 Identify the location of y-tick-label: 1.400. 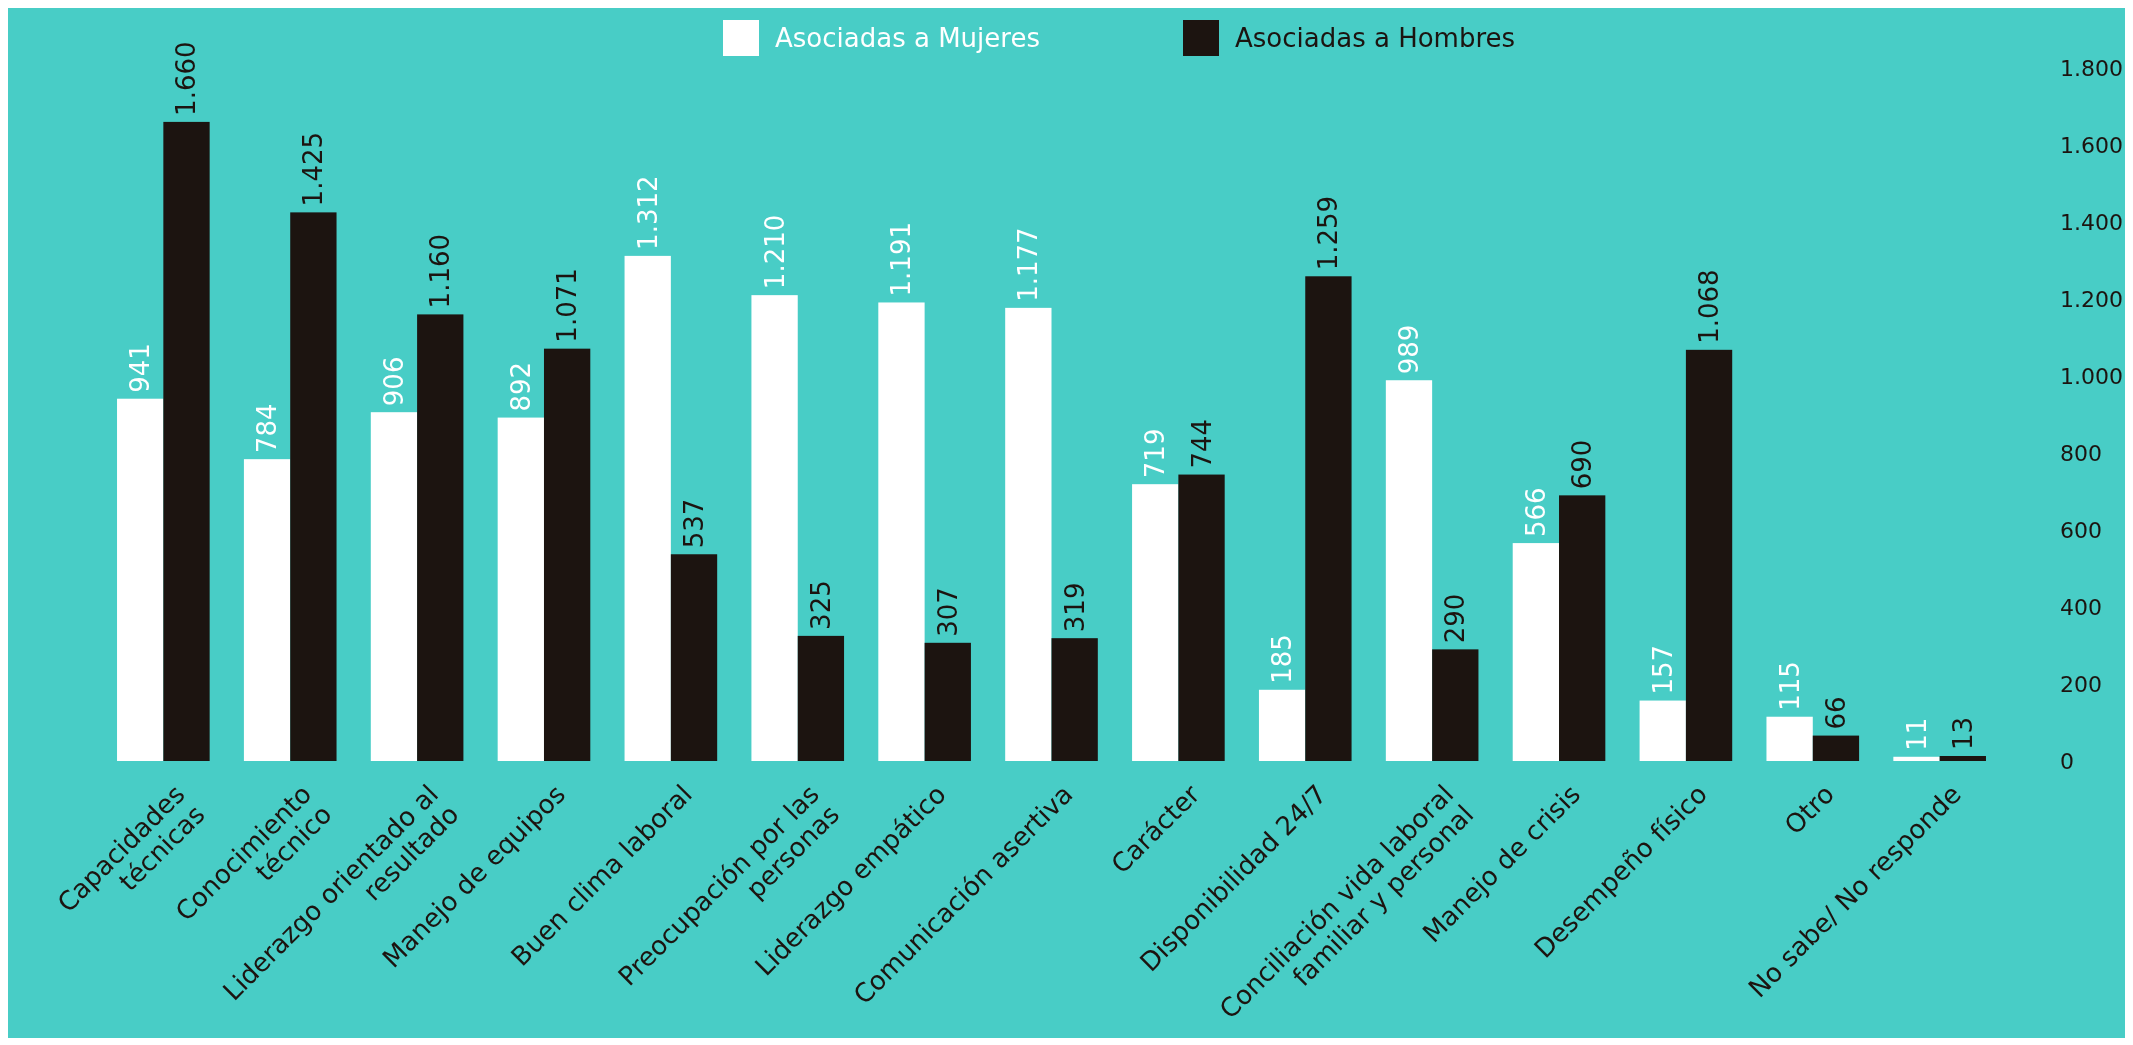
(2091, 222).